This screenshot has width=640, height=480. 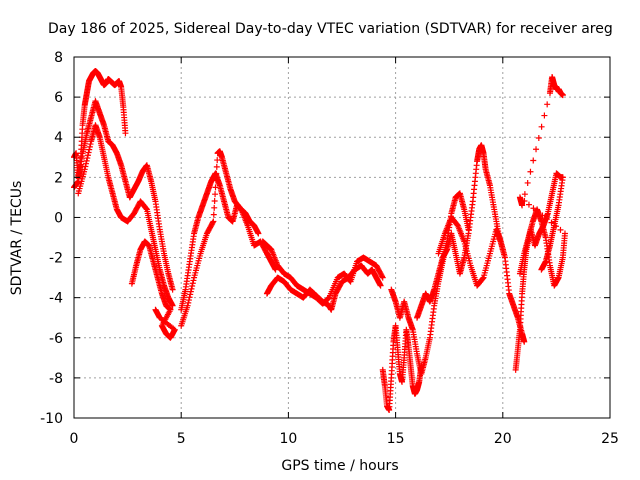 I want to click on series-trace-n, so click(x=542, y=181).